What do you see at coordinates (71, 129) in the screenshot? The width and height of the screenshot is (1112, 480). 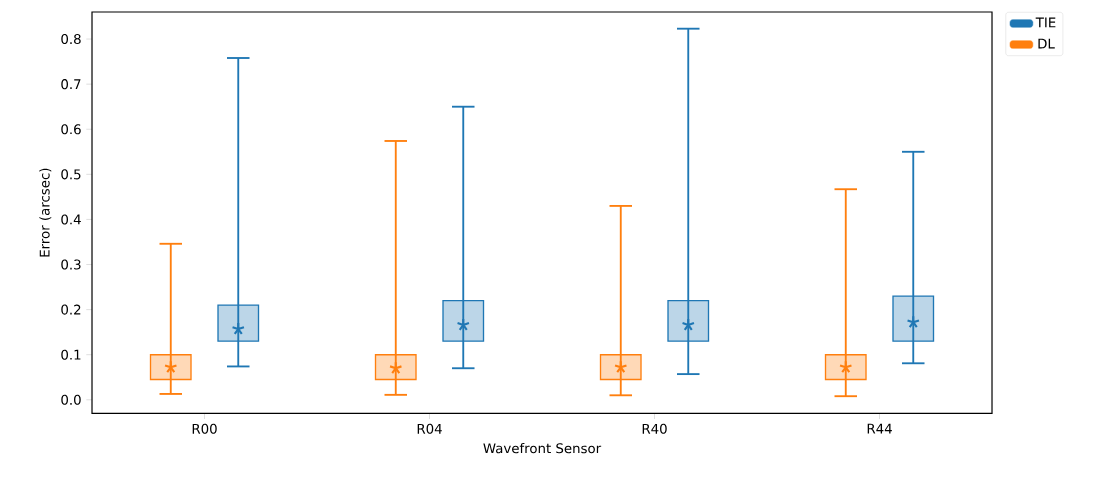 I see `y-tick-label: 0.6` at bounding box center [71, 129].